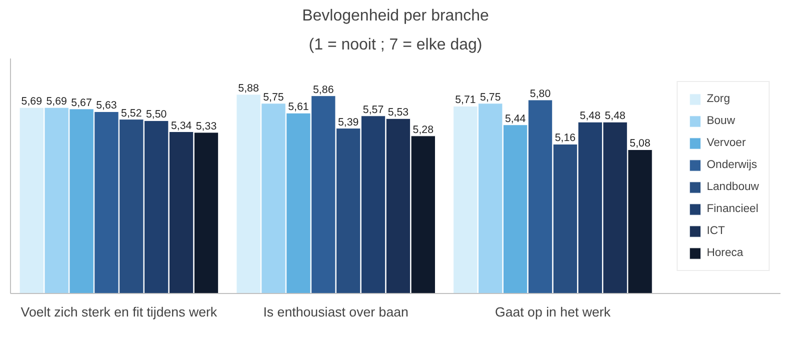 The height and width of the screenshot is (340, 800). I want to click on data-label: 5,52, so click(131, 113).